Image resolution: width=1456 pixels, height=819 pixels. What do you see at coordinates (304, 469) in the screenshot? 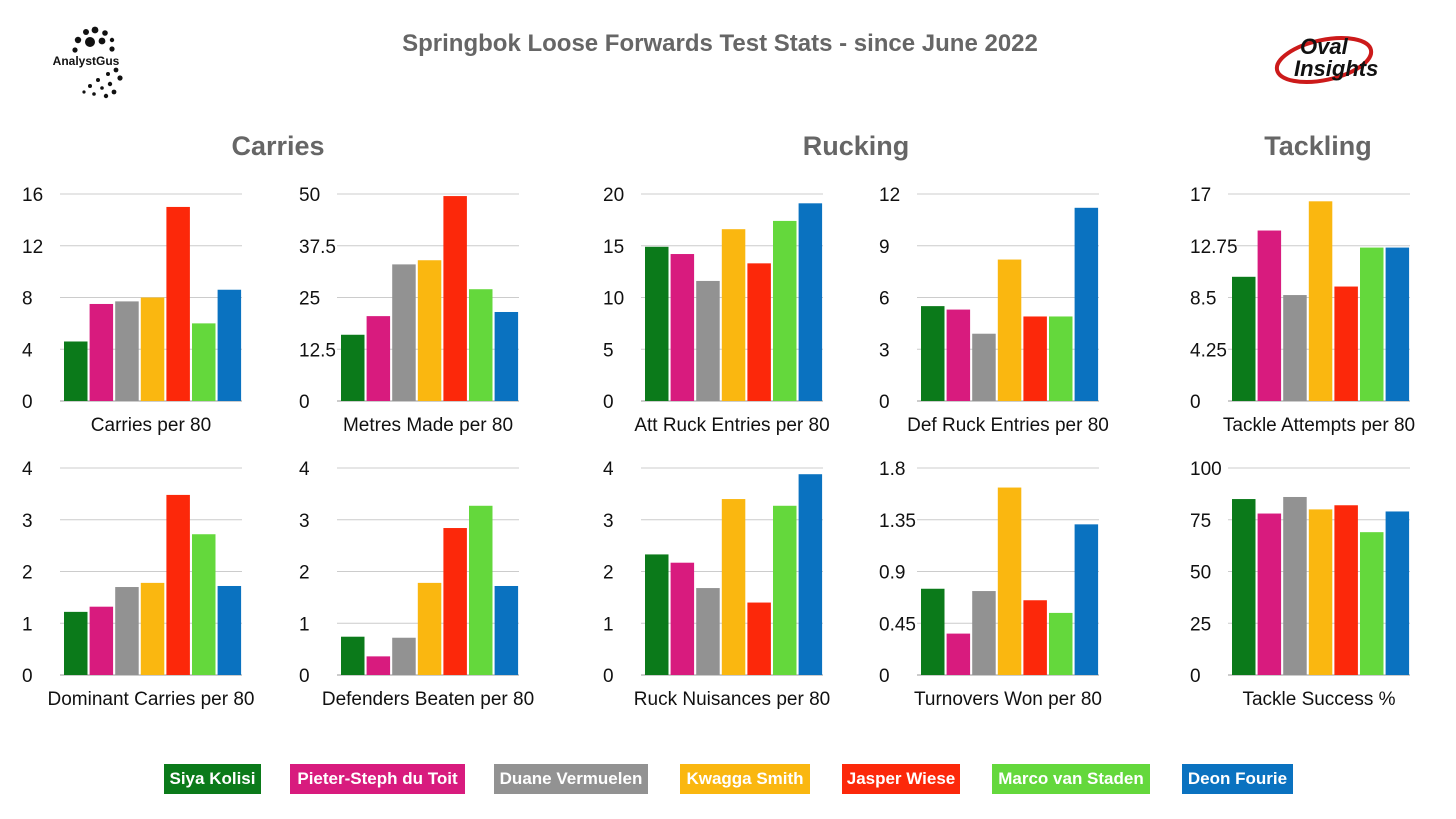
I see `chart-7-ytick-label: 4` at bounding box center [304, 469].